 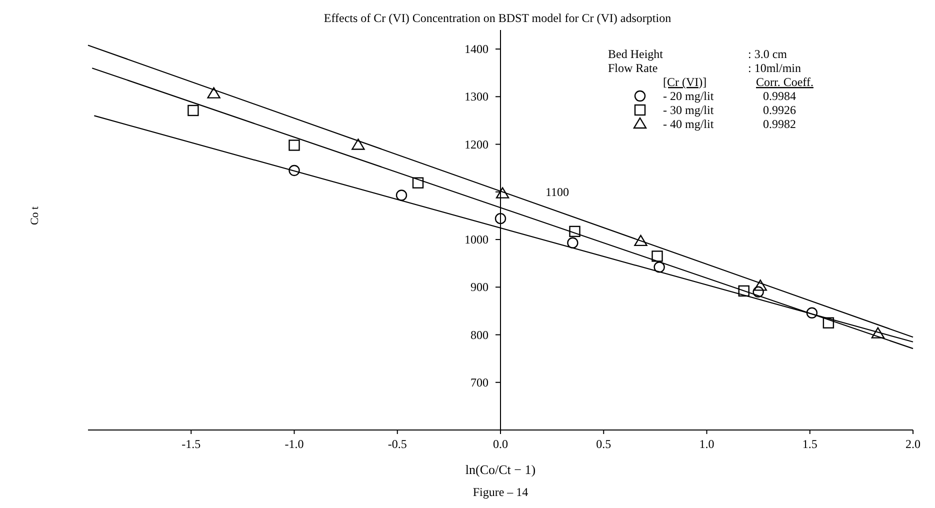 I want to click on x-tick-label: 0.0, so click(x=500, y=444).